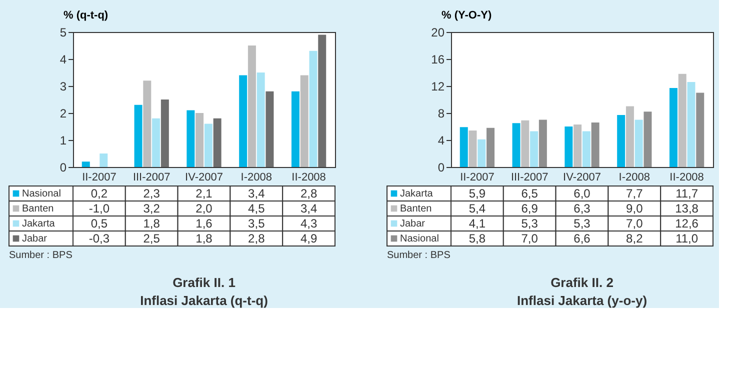 Image resolution: width=752 pixels, height=374 pixels. Describe the element at coordinates (687, 178) in the screenshot. I see `x-tick-label: II-2008` at that location.